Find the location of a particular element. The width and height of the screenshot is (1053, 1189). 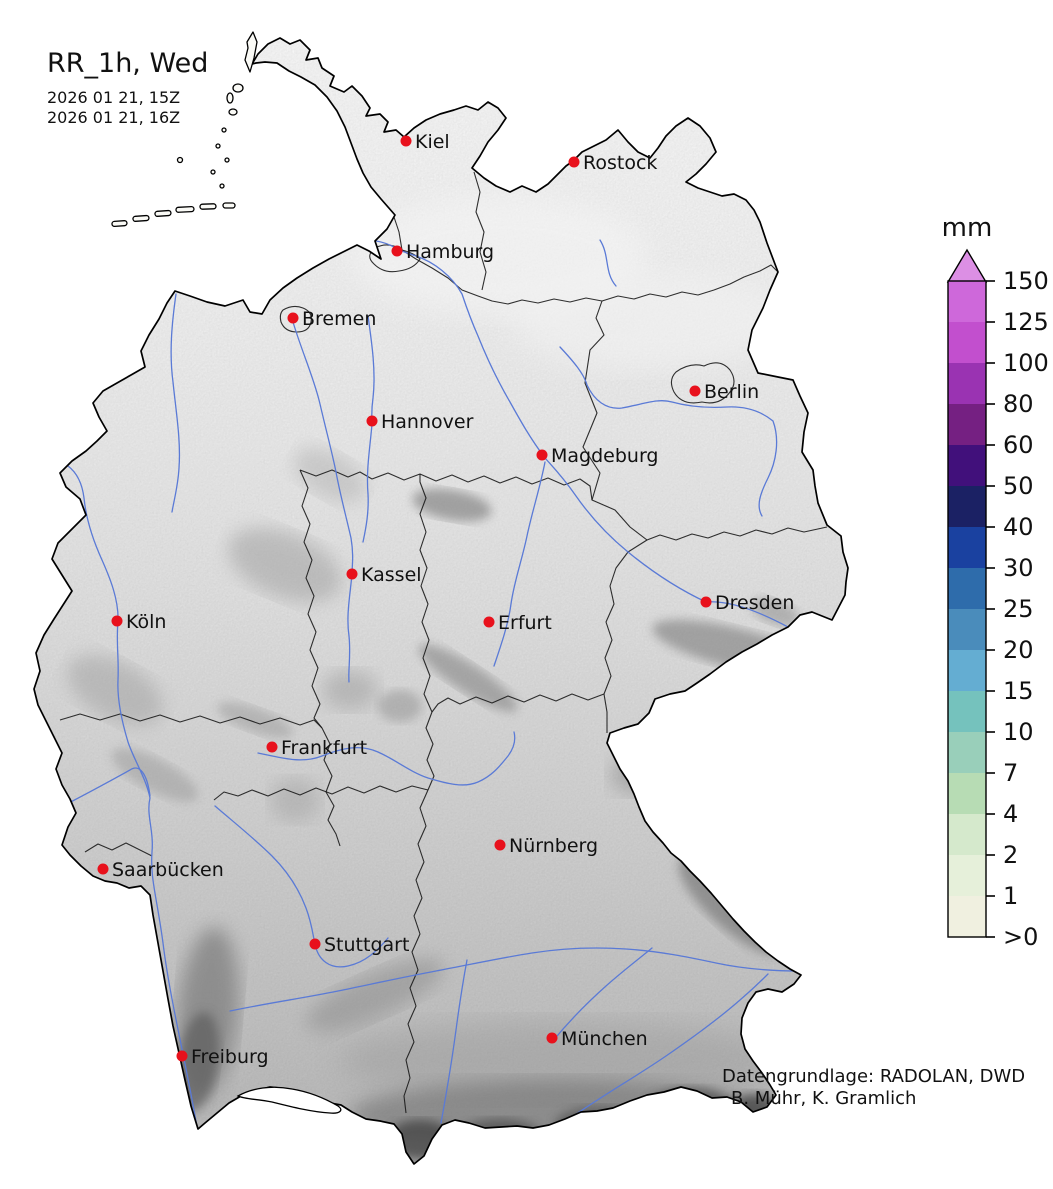

colorbar-tick-label: 1 is located at coordinates (1010, 896).